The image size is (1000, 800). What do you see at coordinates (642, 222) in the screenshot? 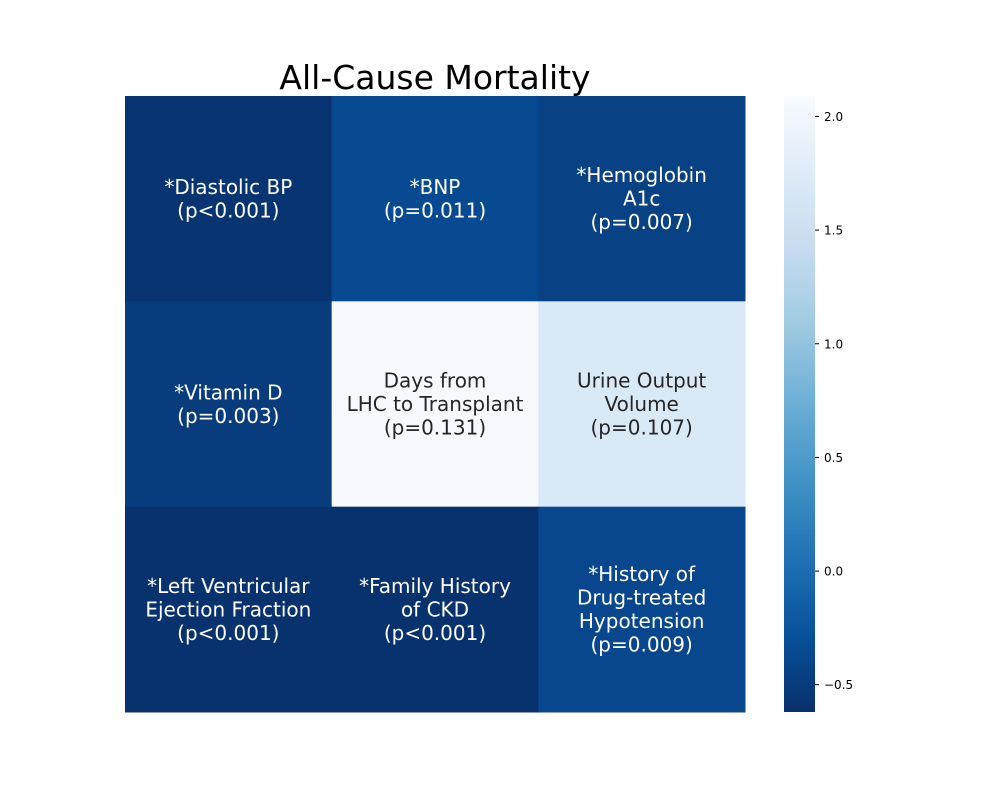
I see `cell-label-line: (p=0.007)` at bounding box center [642, 222].